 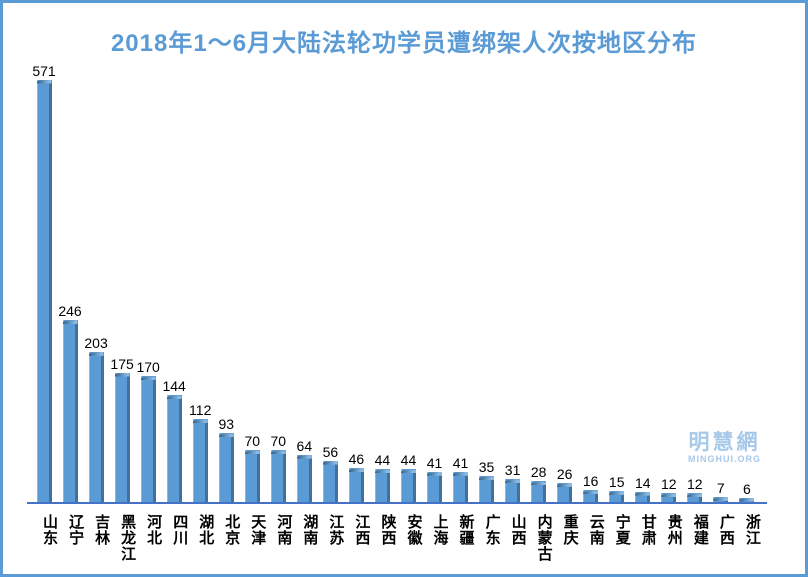 I want to click on value-label: 28, so click(x=538, y=472).